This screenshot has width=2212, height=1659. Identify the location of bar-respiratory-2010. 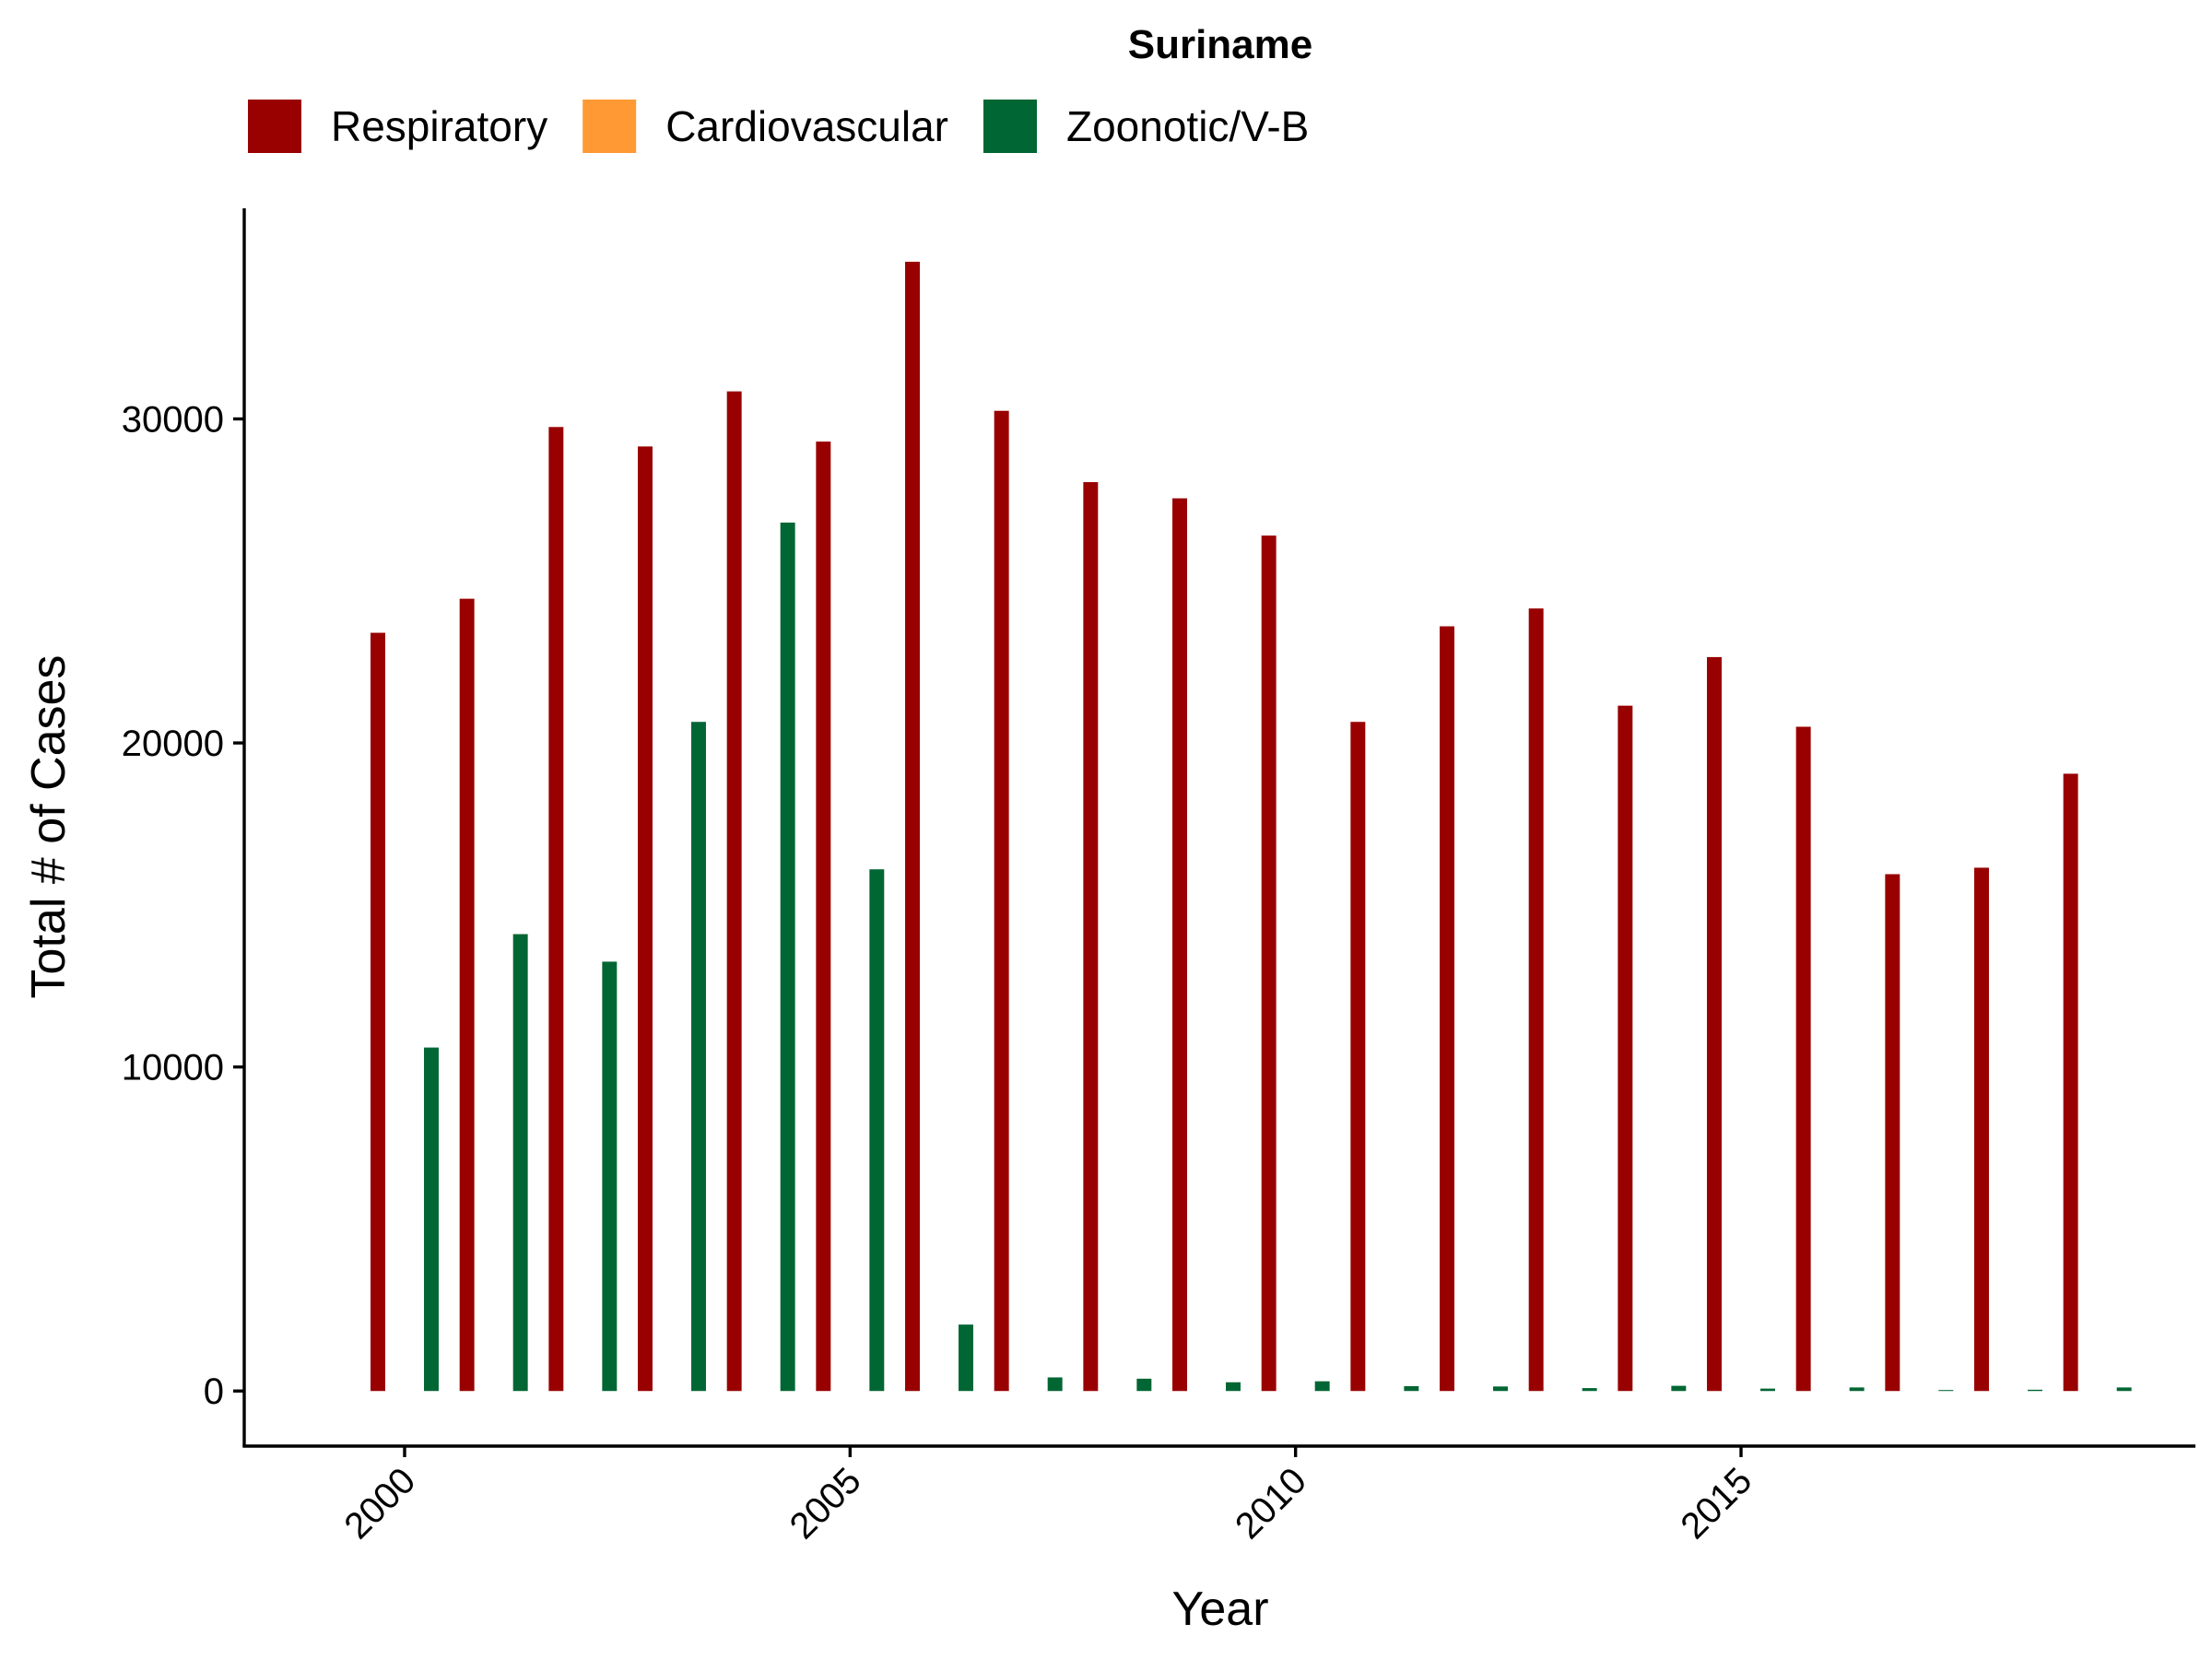
(1269, 963).